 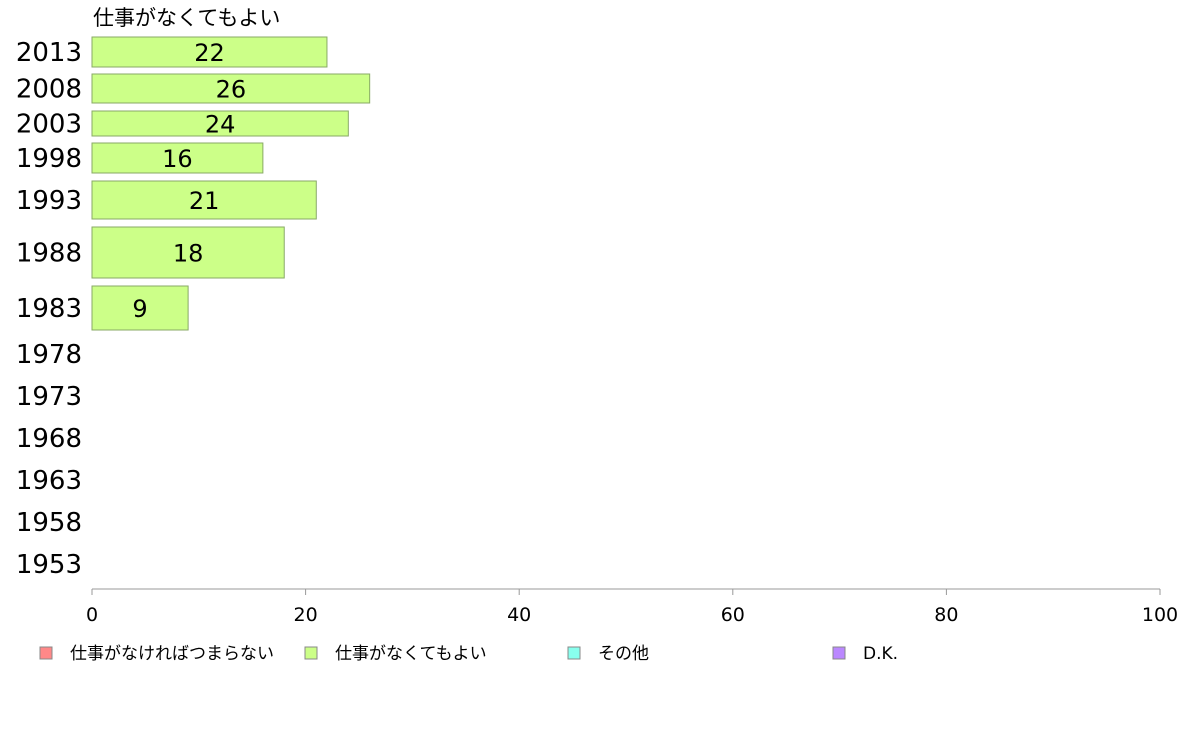 What do you see at coordinates (49, 254) in the screenshot?
I see `year-label: 1988` at bounding box center [49, 254].